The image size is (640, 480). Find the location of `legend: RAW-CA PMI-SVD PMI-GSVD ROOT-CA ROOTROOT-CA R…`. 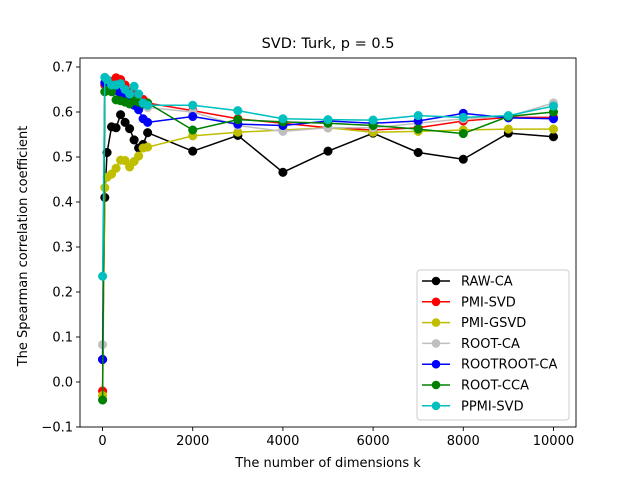

legend: RAW-CA PMI-SVD PMI-GSVD ROOT-CA ROOTROOT-CA R… is located at coordinates (493, 345).